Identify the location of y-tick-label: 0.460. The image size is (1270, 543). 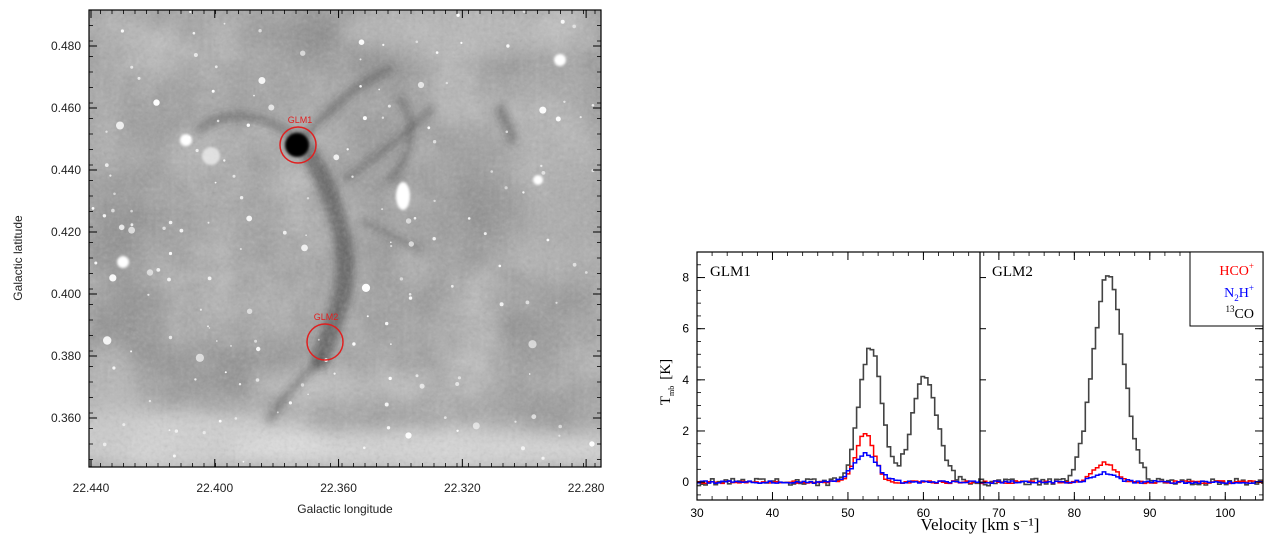
(66, 108).